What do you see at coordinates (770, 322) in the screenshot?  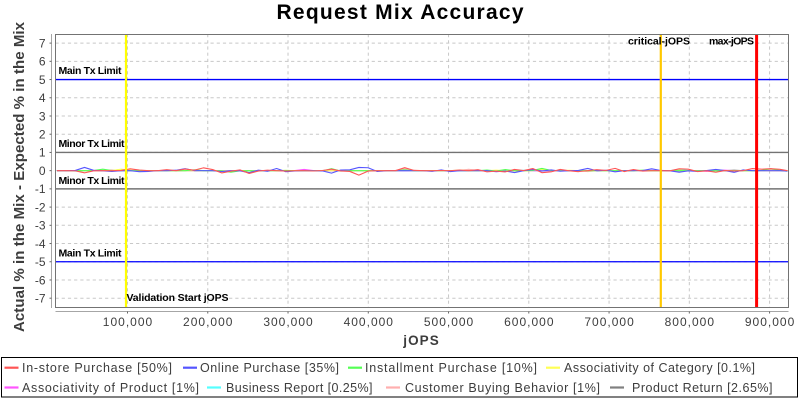 I see `svg-text: 900,000` at bounding box center [770, 322].